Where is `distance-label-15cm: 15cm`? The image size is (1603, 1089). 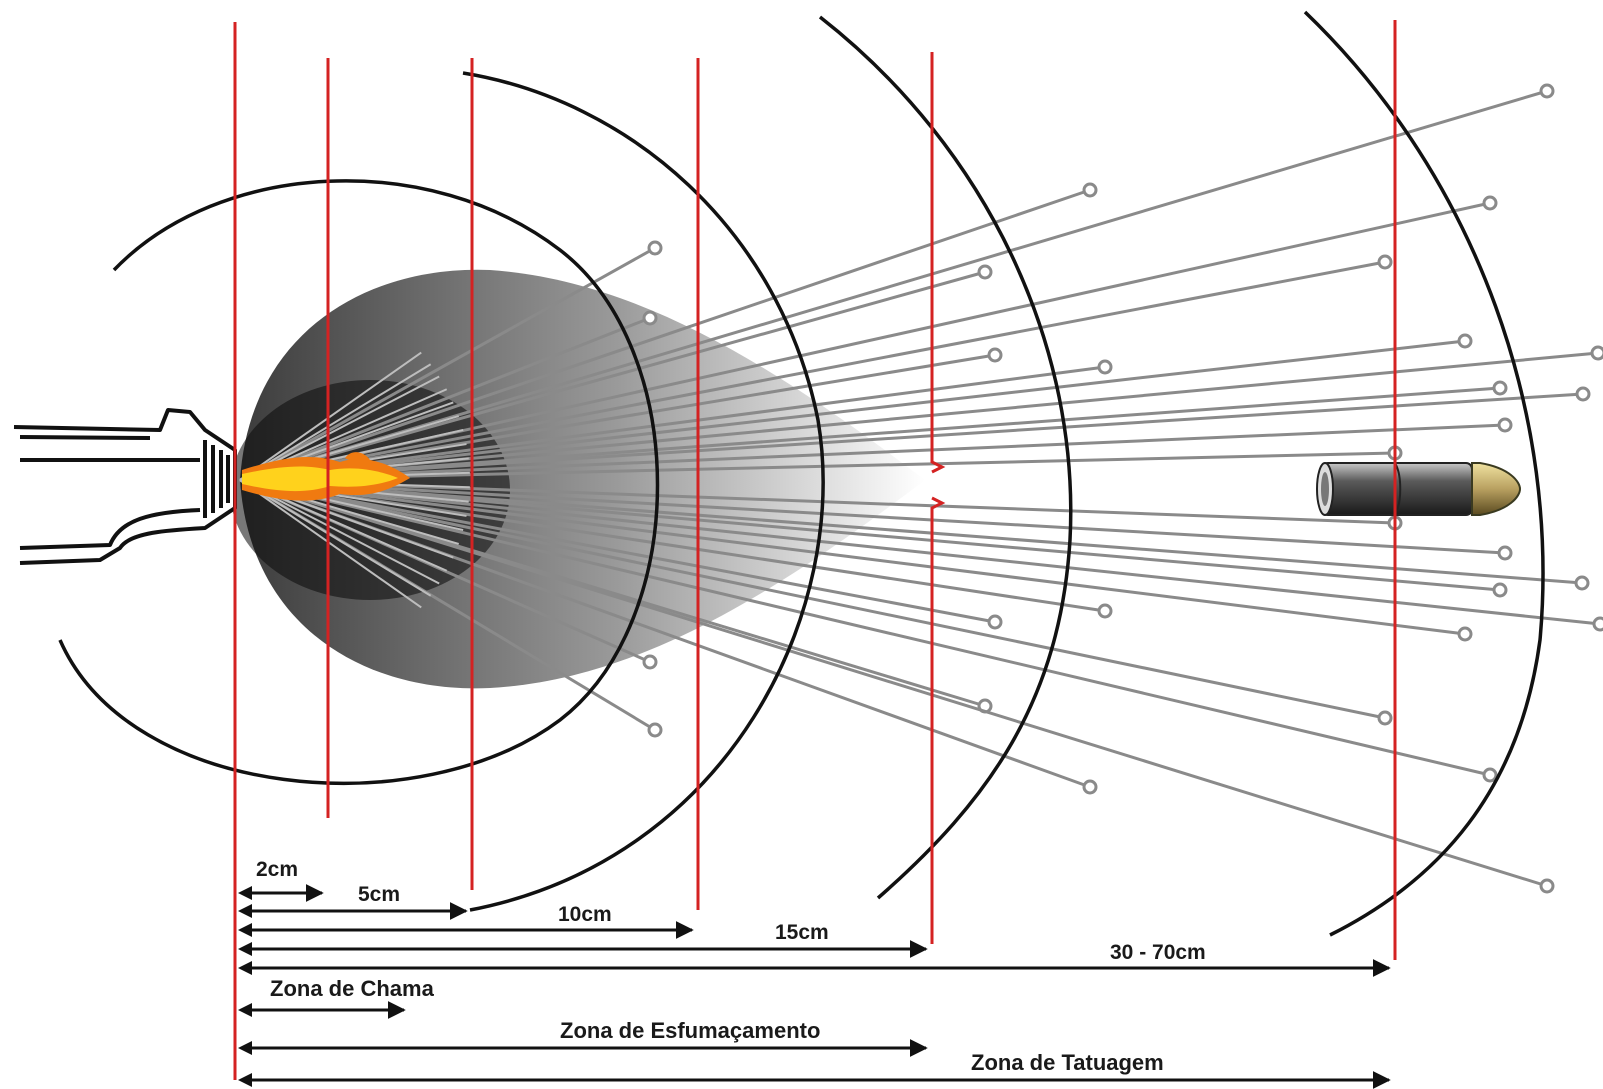 distance-label-15cm: 15cm is located at coordinates (802, 932).